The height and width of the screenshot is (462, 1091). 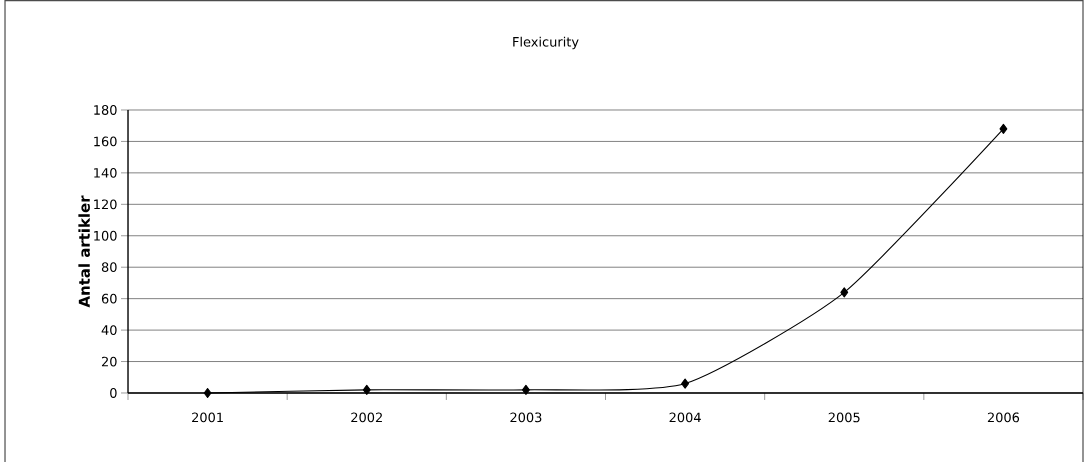 I want to click on y-tick-label: 100, so click(x=105, y=235).